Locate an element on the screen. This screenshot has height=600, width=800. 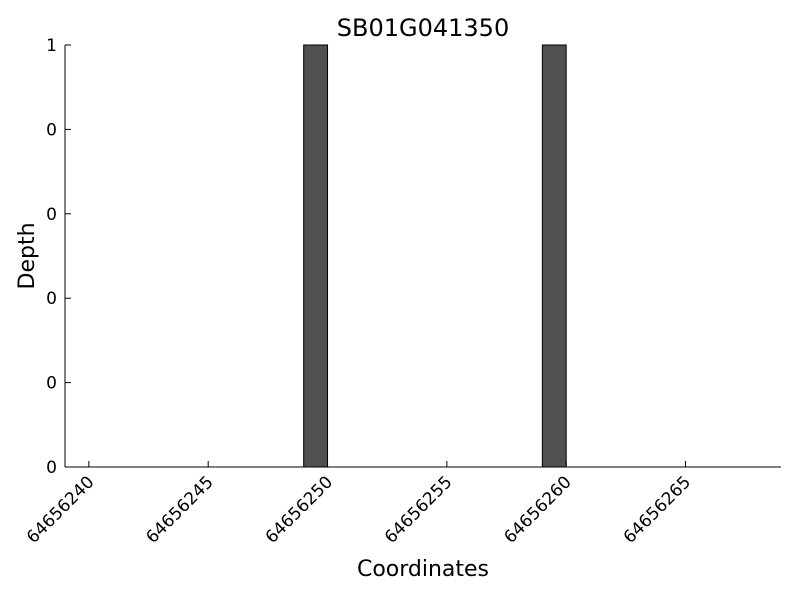
x-tick-label: 64656250 is located at coordinates (299, 509).